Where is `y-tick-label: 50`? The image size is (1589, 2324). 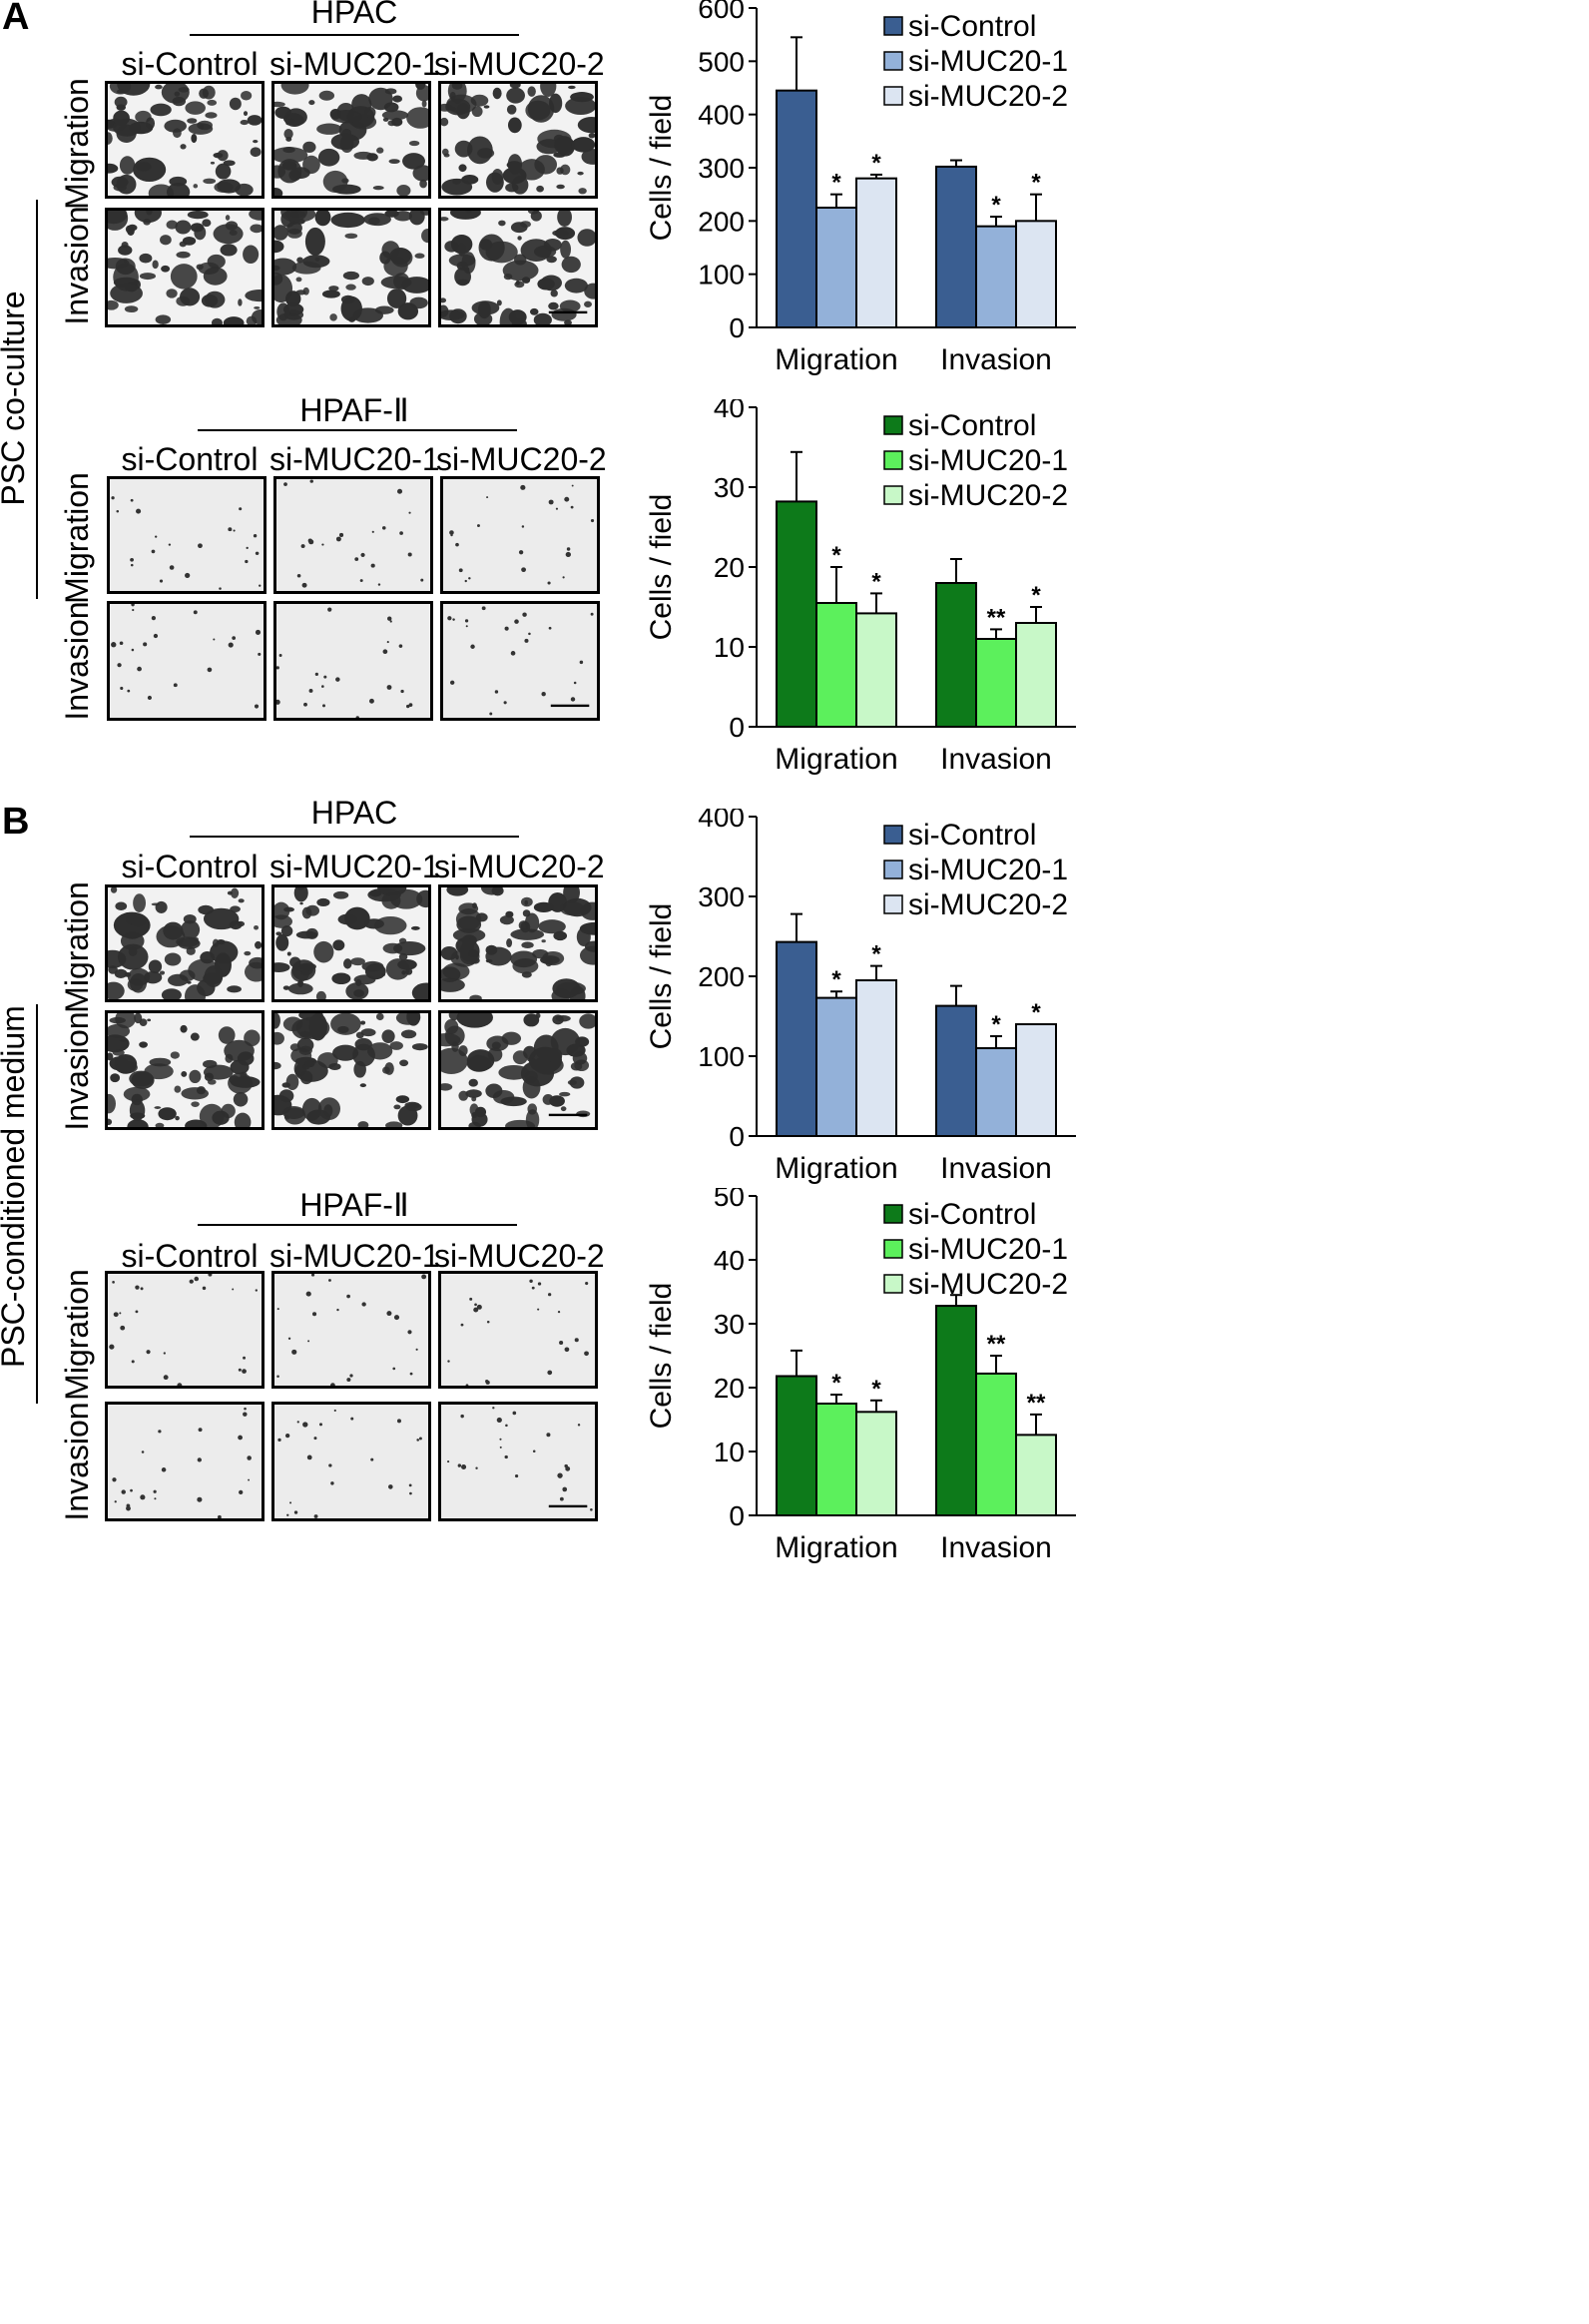
y-tick-label: 50 is located at coordinates (729, 1200).